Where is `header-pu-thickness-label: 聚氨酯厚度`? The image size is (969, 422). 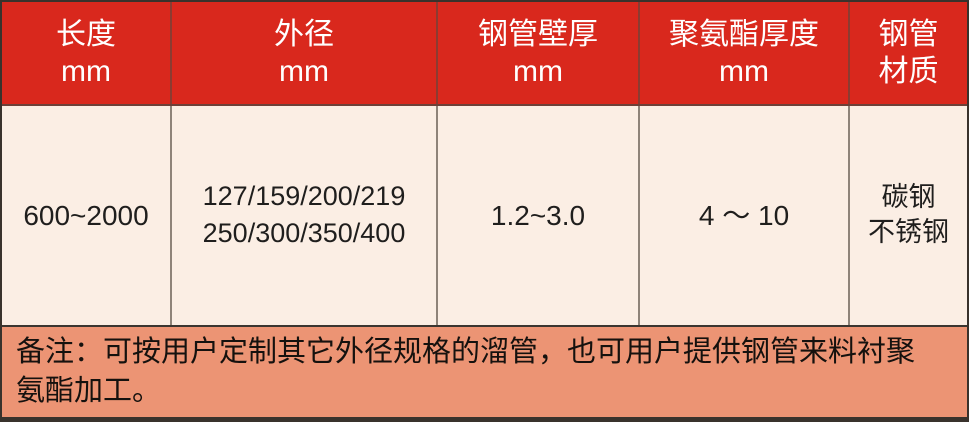 header-pu-thickness-label: 聚氨酯厚度 is located at coordinates (744, 34).